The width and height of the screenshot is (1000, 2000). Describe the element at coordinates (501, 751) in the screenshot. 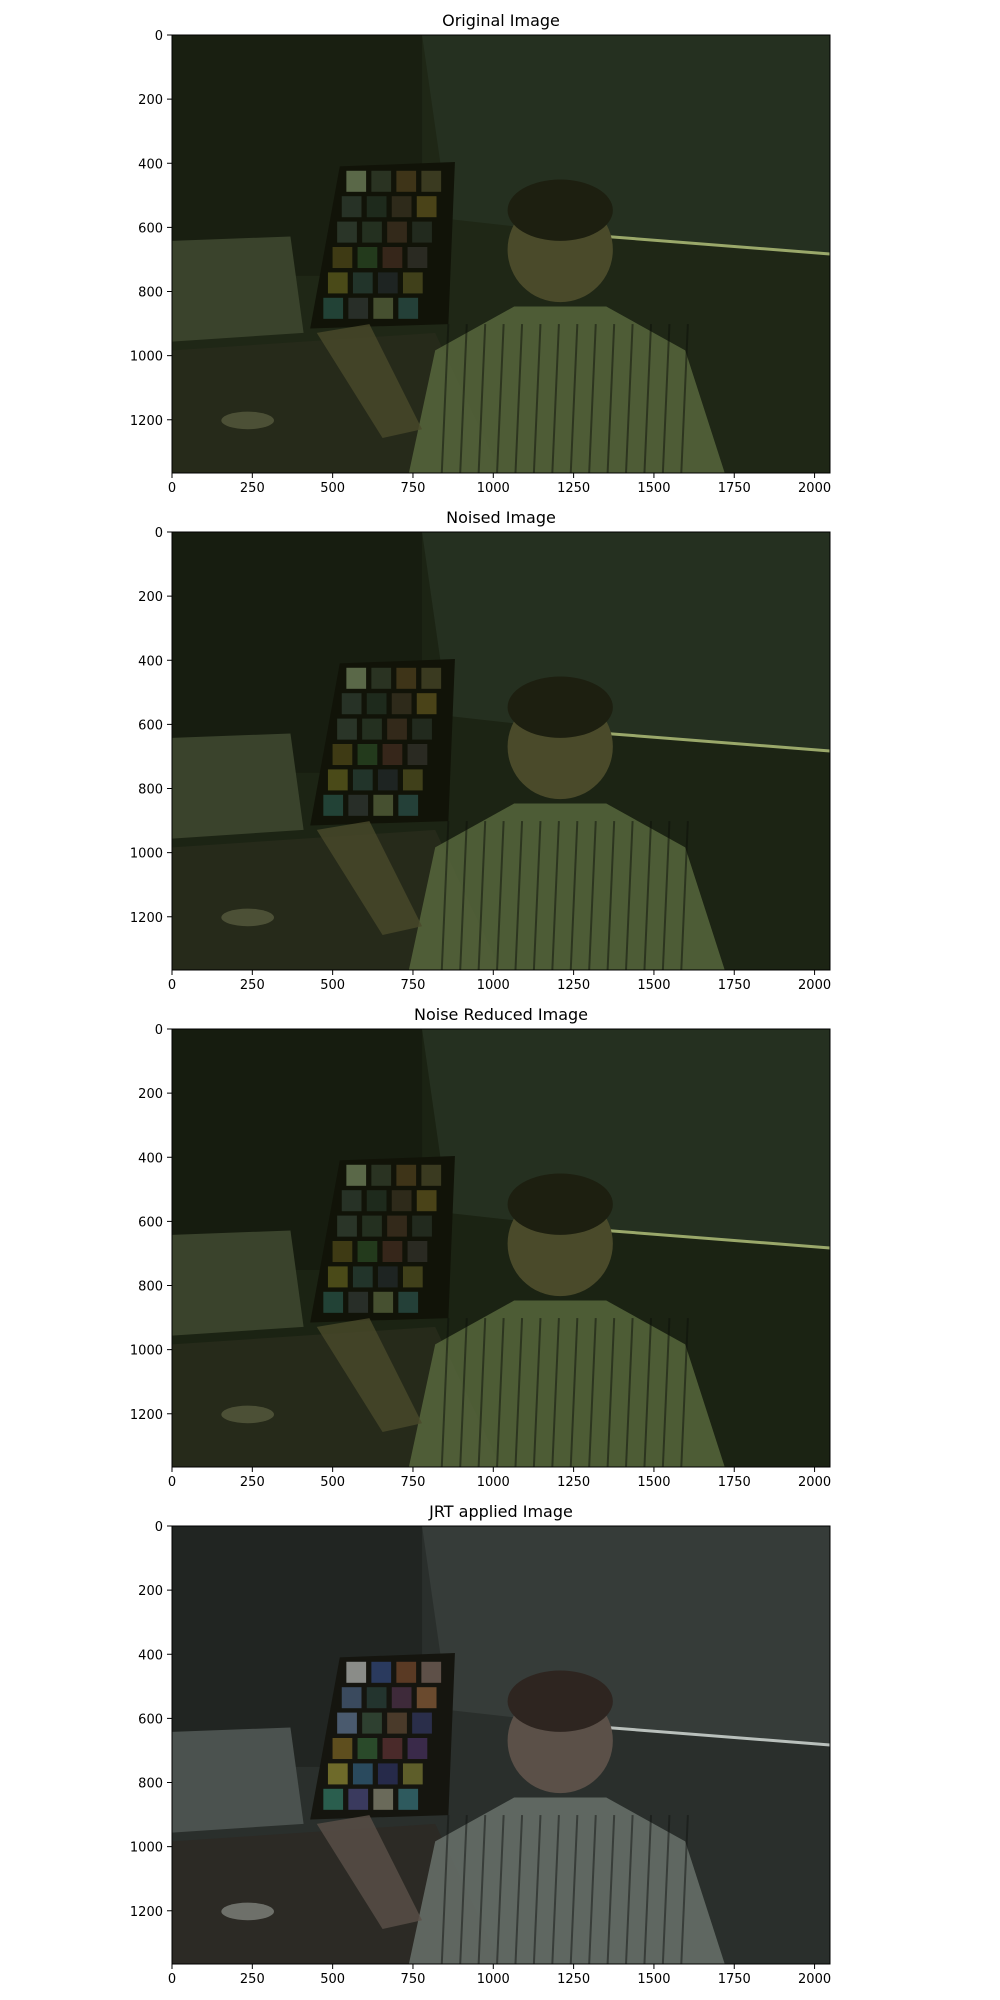

I see `axes-frame` at that location.